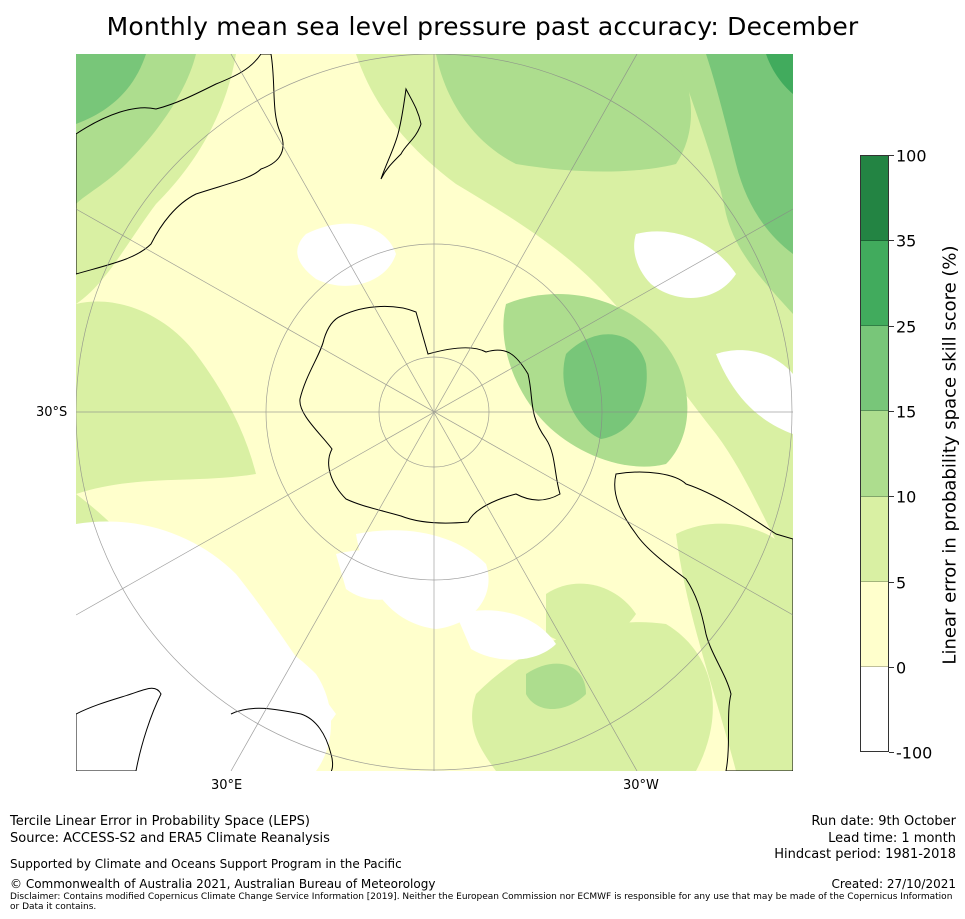  Describe the element at coordinates (906, 327) in the screenshot. I see `colorbar-tick: 25` at that location.